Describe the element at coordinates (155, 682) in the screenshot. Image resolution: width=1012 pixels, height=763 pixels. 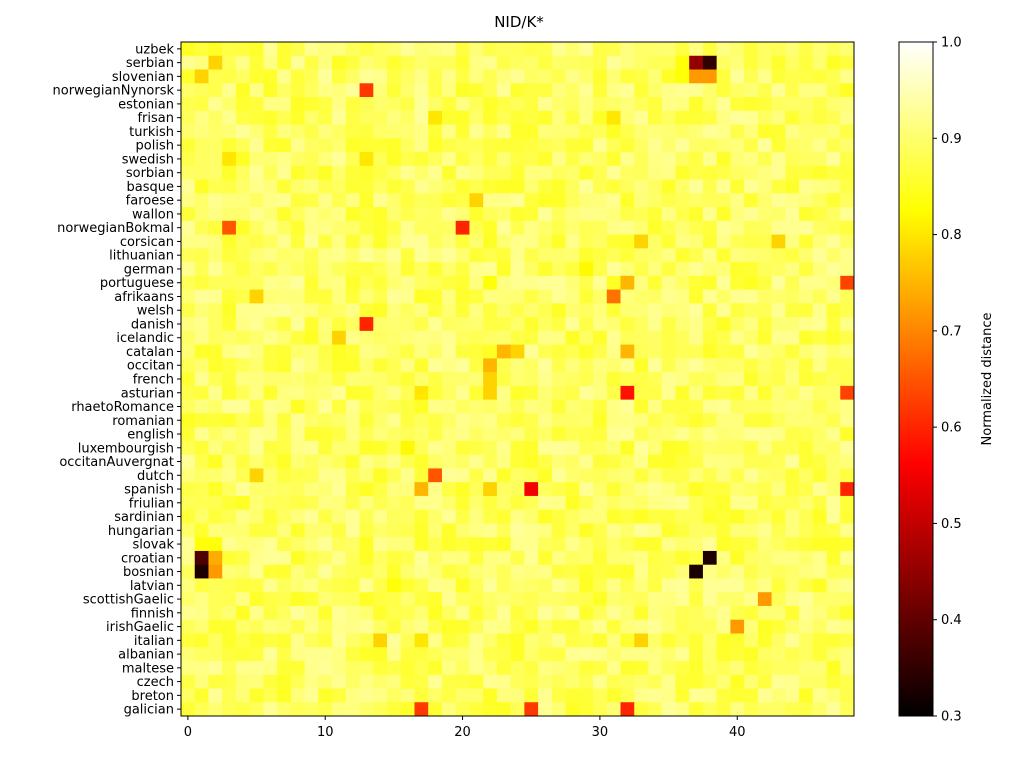
I see `y-tick-label: czech` at that location.